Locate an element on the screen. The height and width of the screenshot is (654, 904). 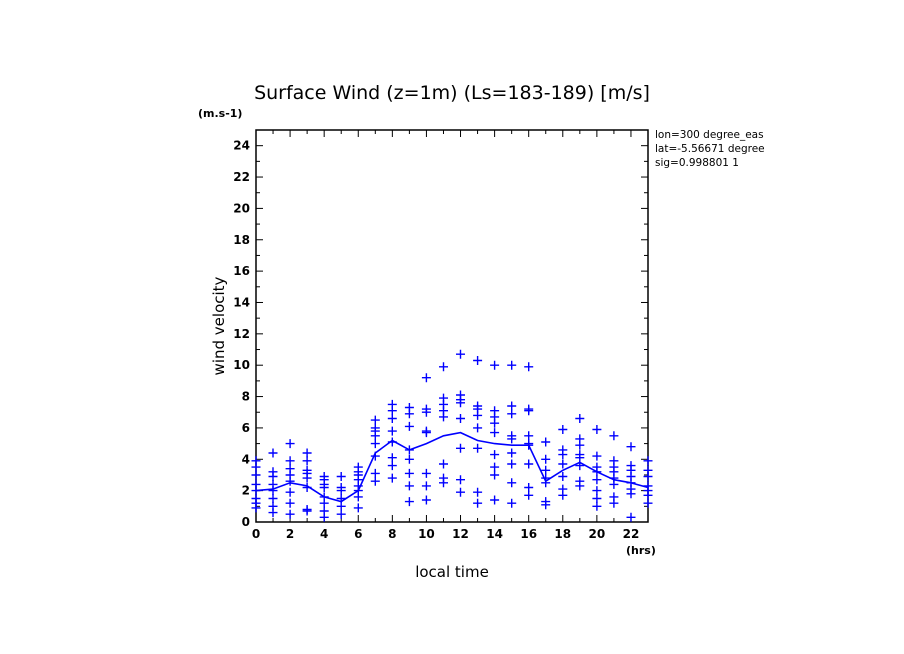
x-tick-label: 4 is located at coordinates (324, 534).